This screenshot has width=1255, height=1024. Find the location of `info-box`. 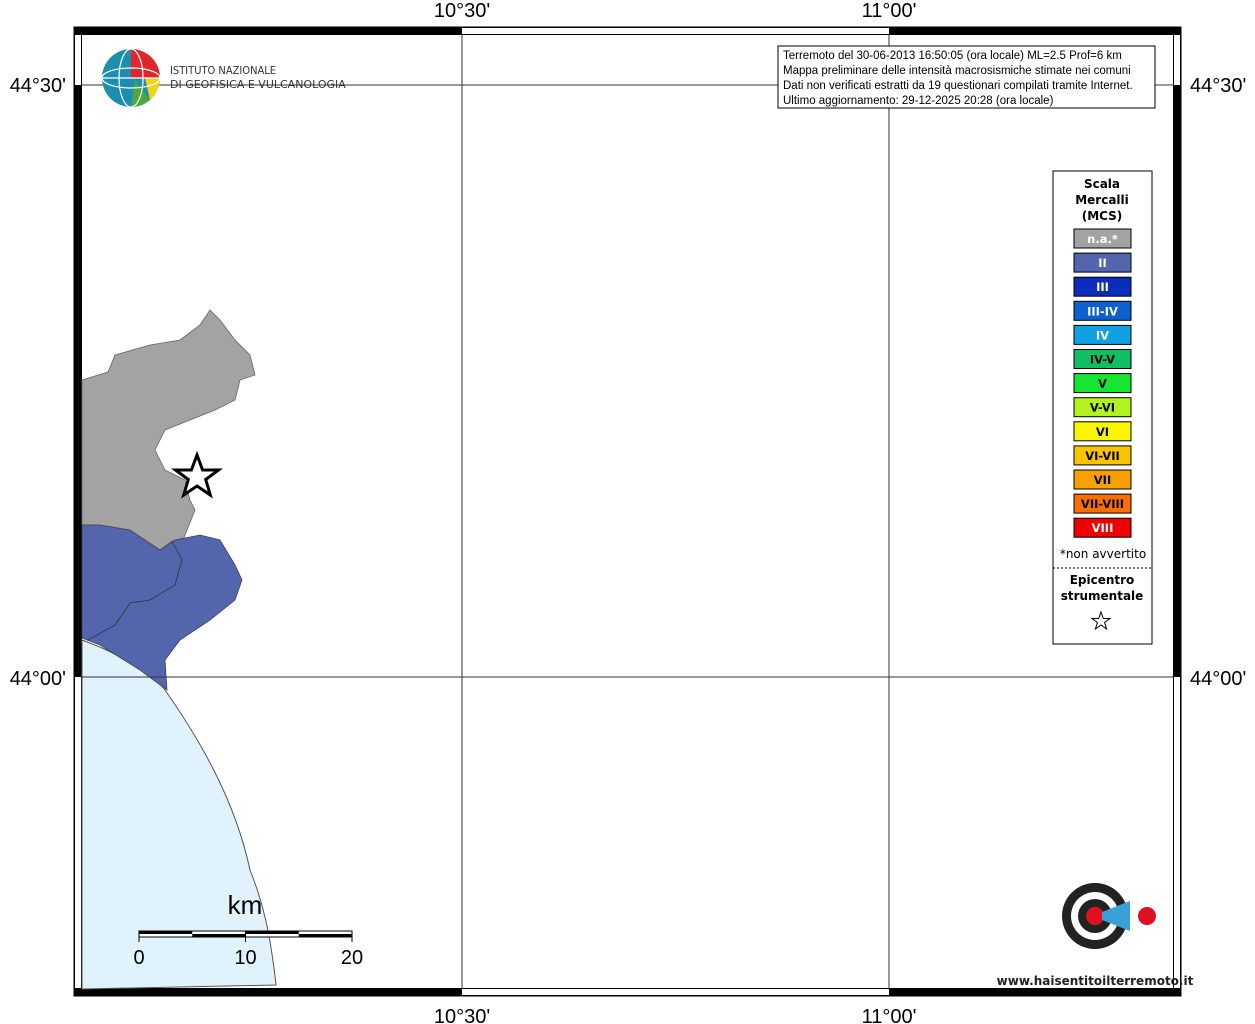

info-box is located at coordinates (966, 77).